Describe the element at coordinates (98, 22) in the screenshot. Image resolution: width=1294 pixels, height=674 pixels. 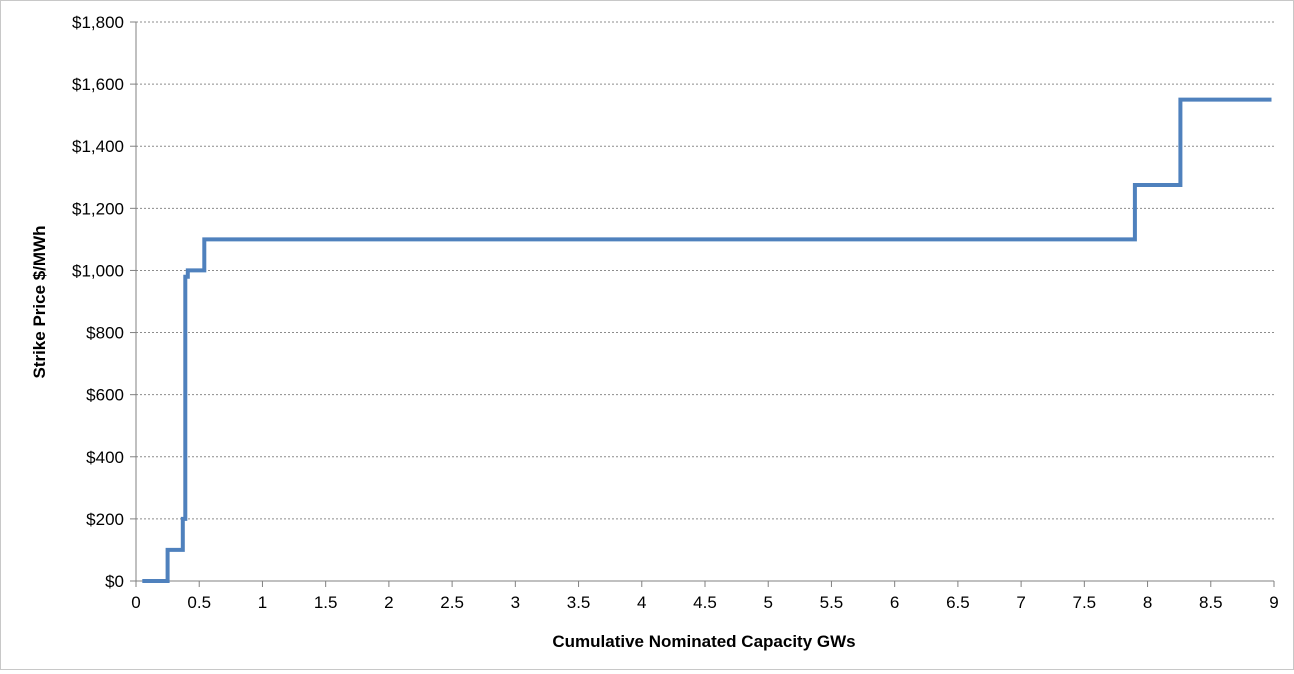
I see `y-tick-label: $1,800` at that location.